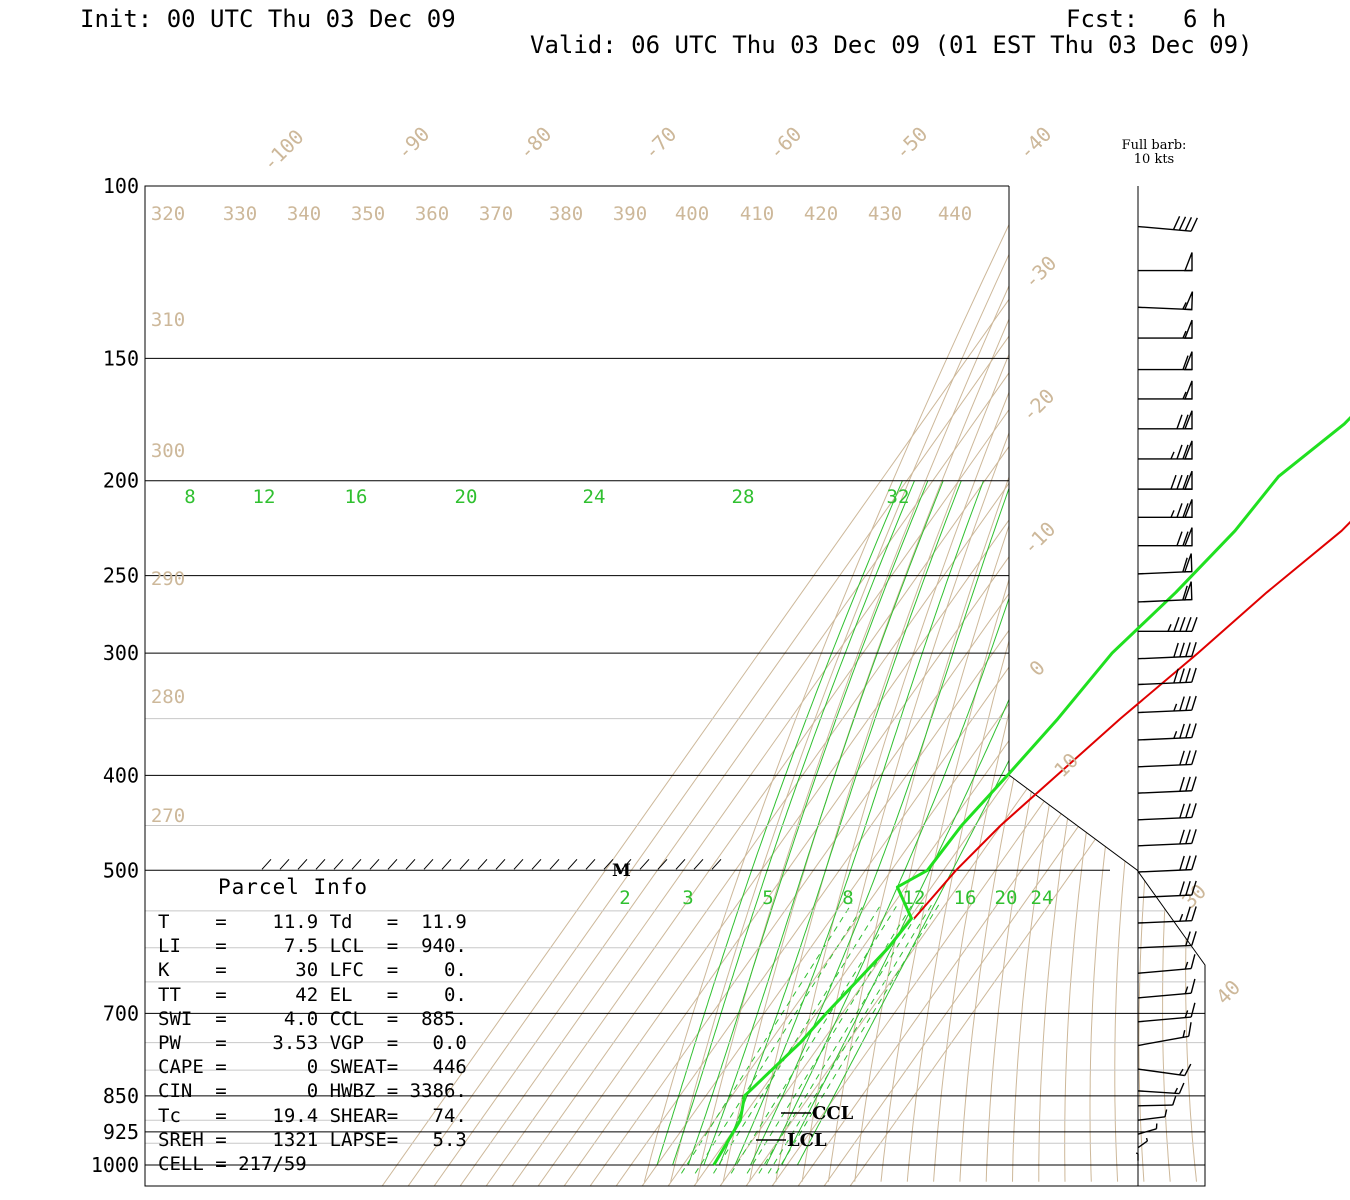 This screenshot has height=1200, width=1350. What do you see at coordinates (168, 697) in the screenshot?
I see `dry-adiabat-label: 280` at bounding box center [168, 697].